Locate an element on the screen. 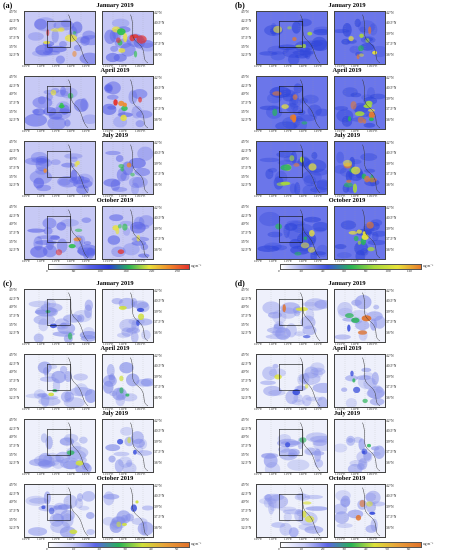 The height and width of the screenshot is (551, 455). panel-label: (d) is located at coordinates (240, 283).